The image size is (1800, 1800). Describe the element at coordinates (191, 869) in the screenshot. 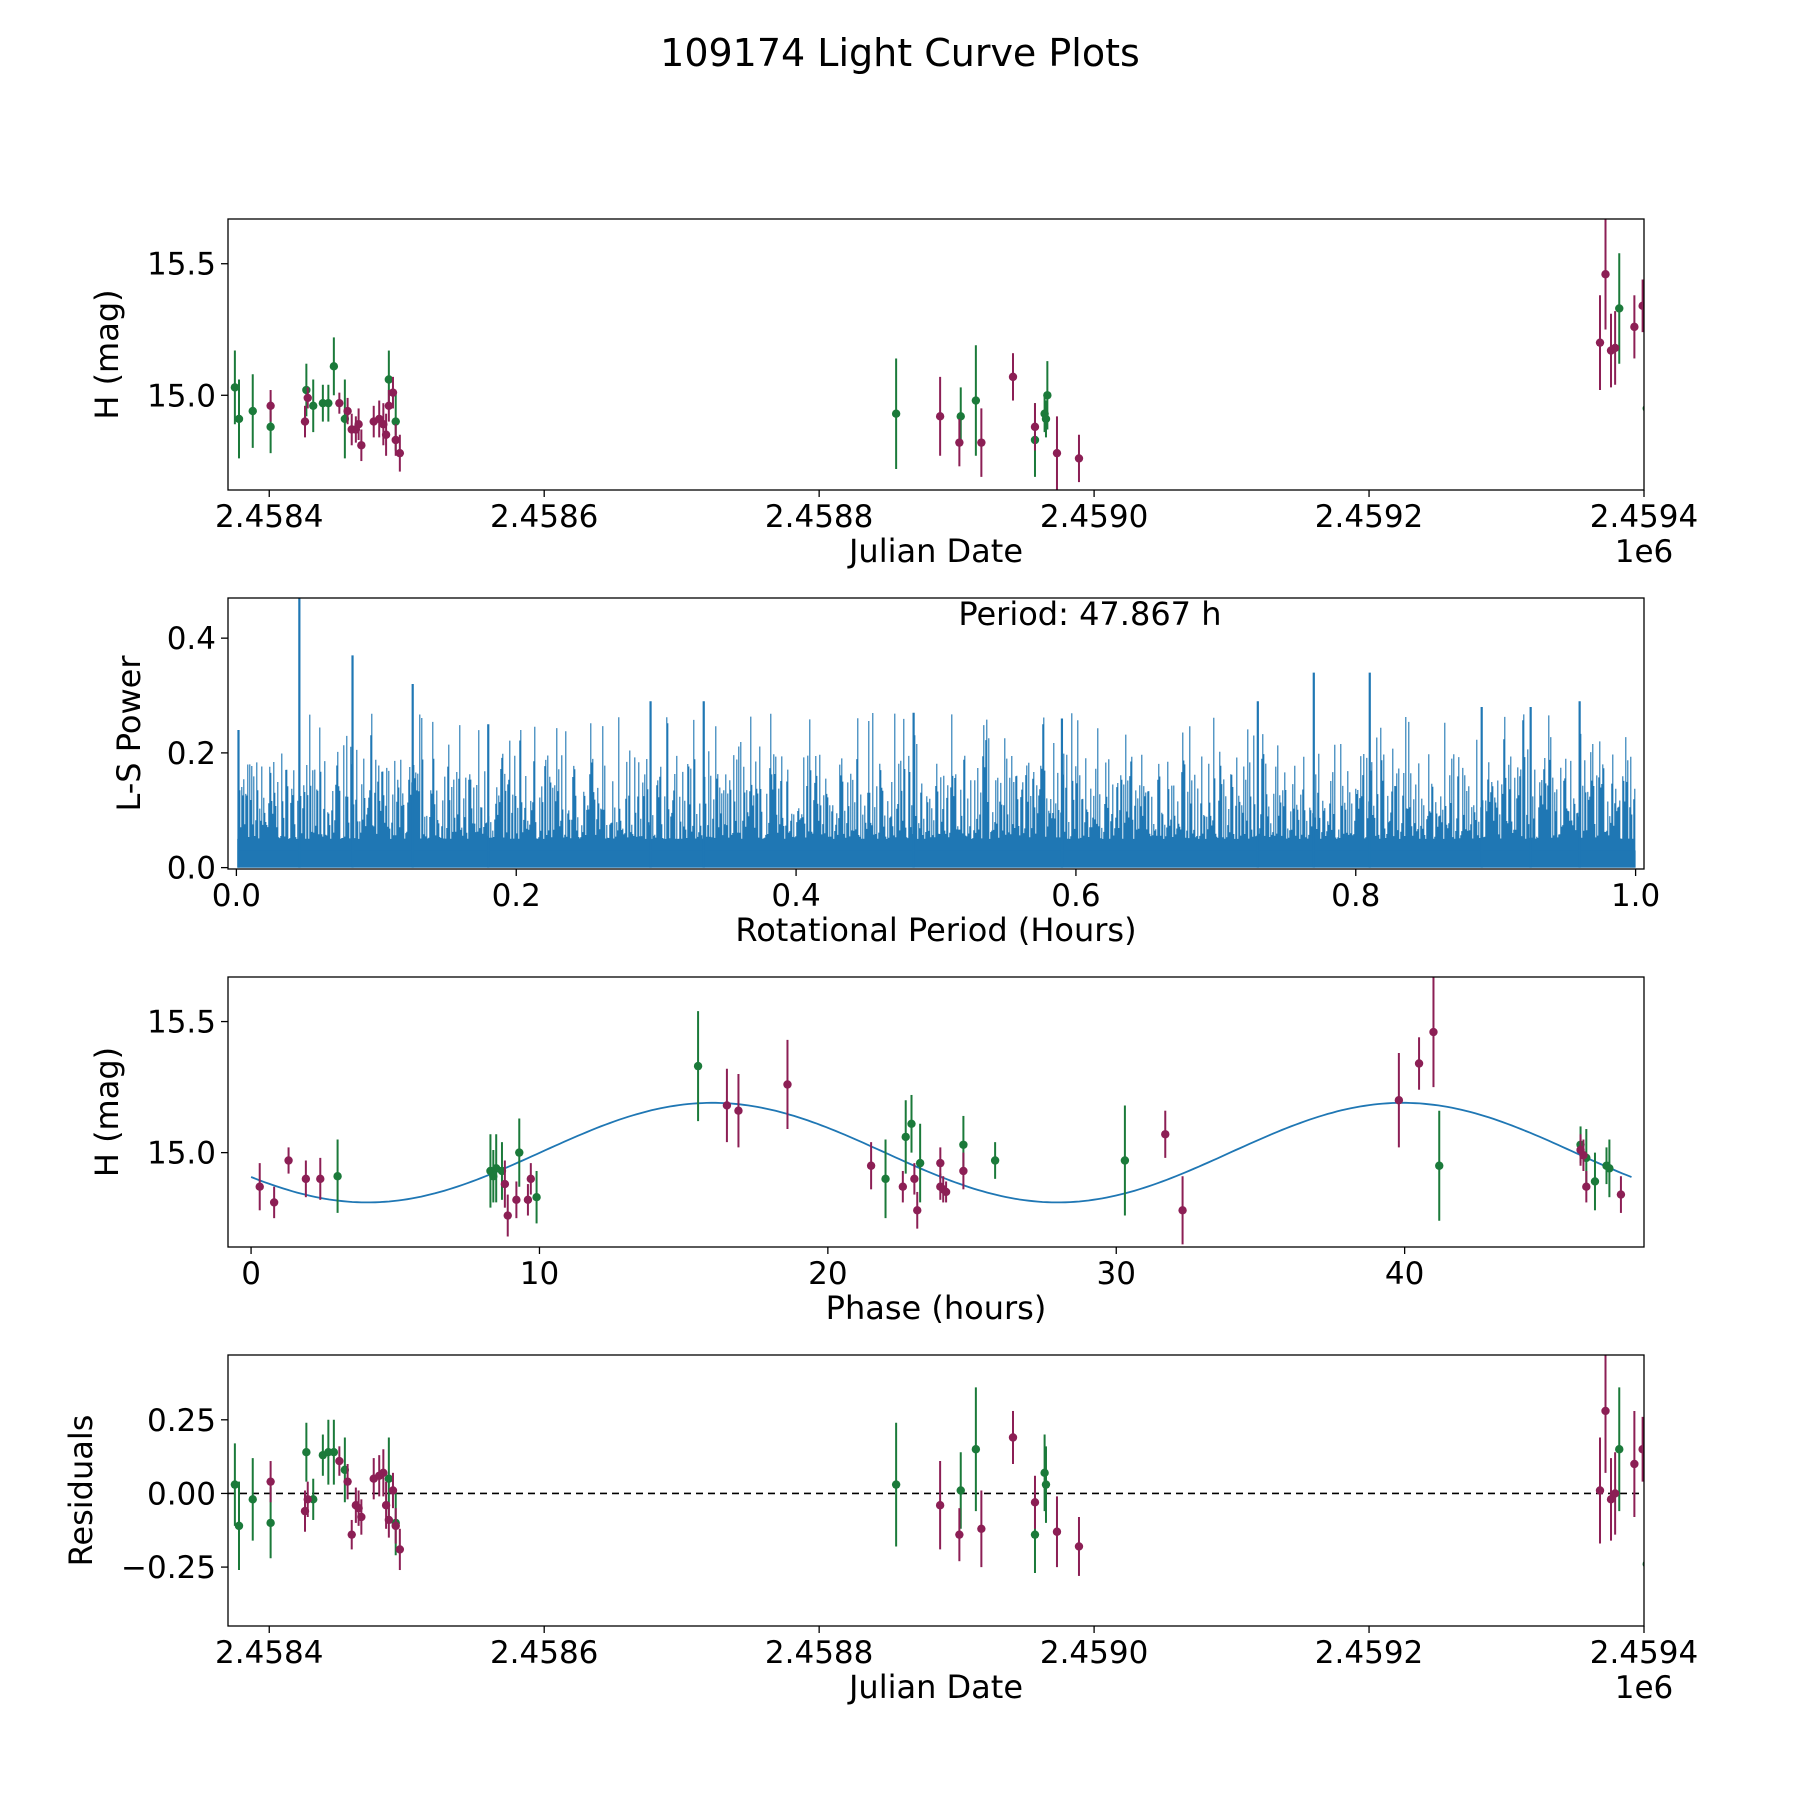

I see `y-tick-label: 0.0` at that location.